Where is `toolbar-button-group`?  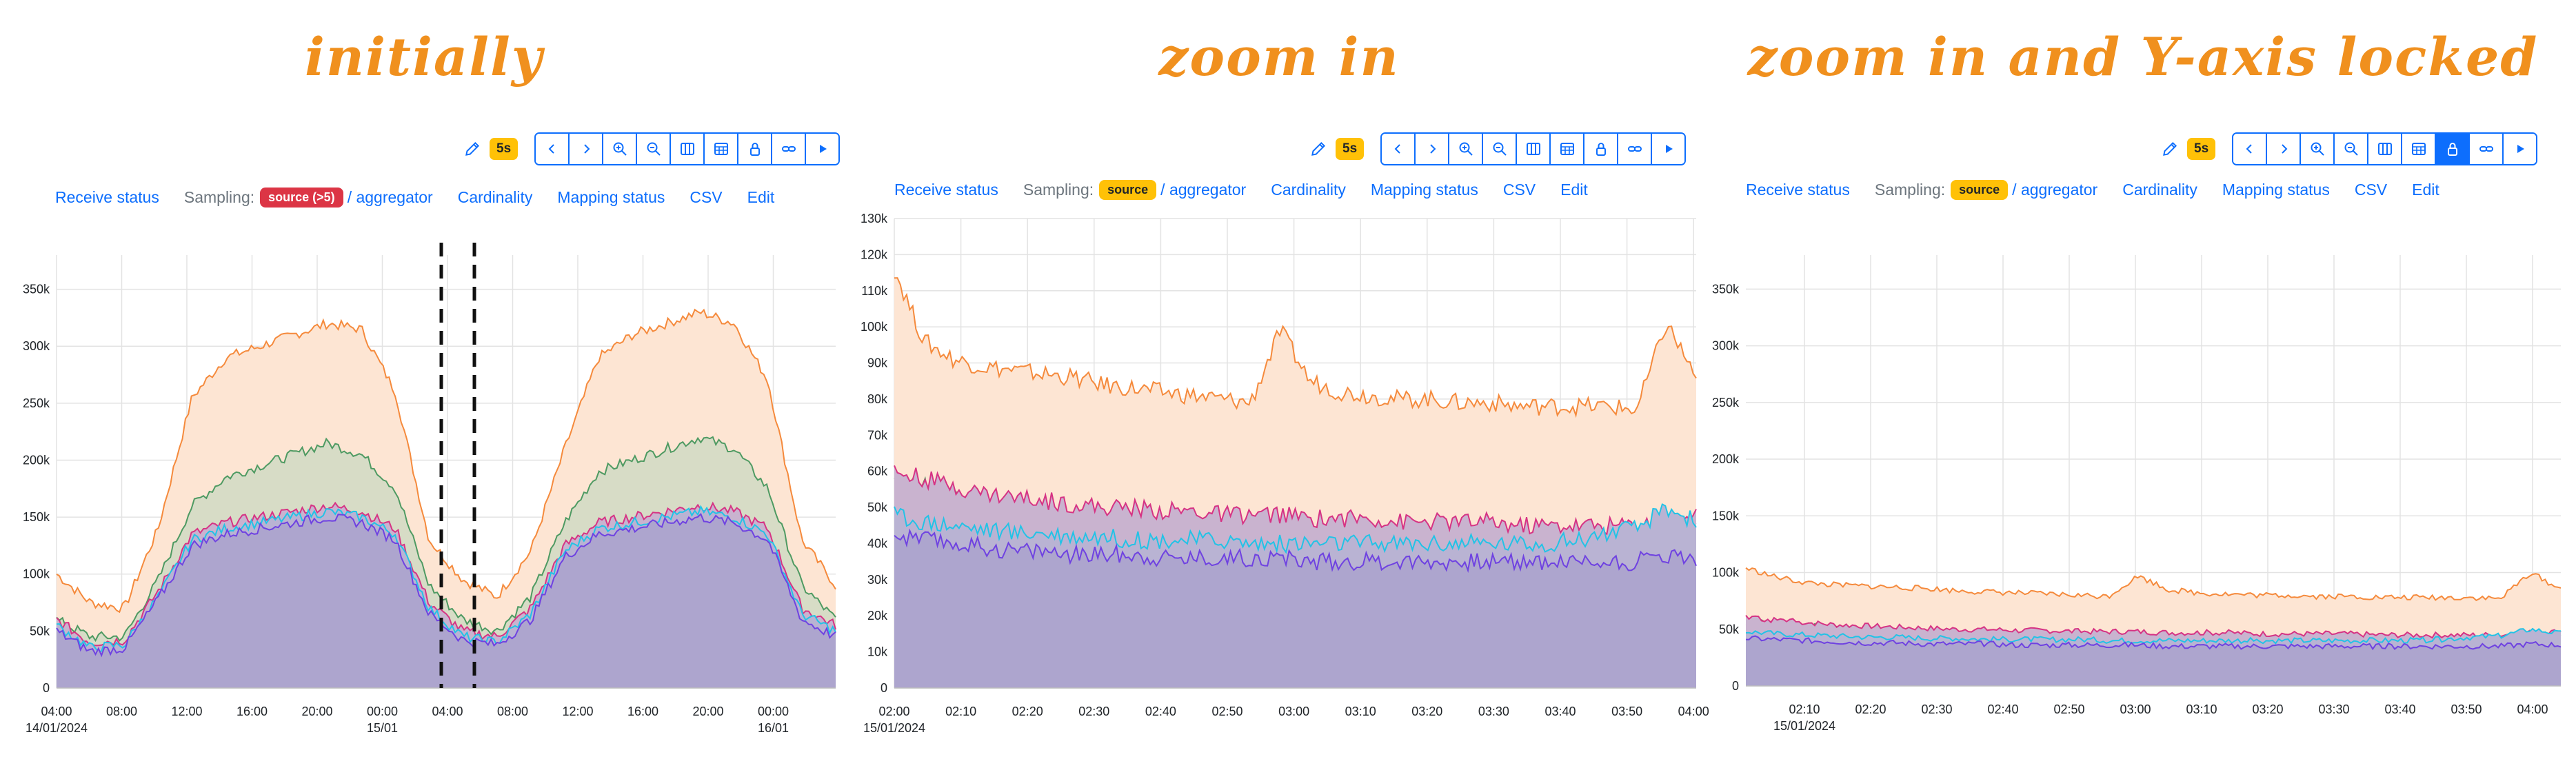
toolbar-button-group is located at coordinates (1533, 148).